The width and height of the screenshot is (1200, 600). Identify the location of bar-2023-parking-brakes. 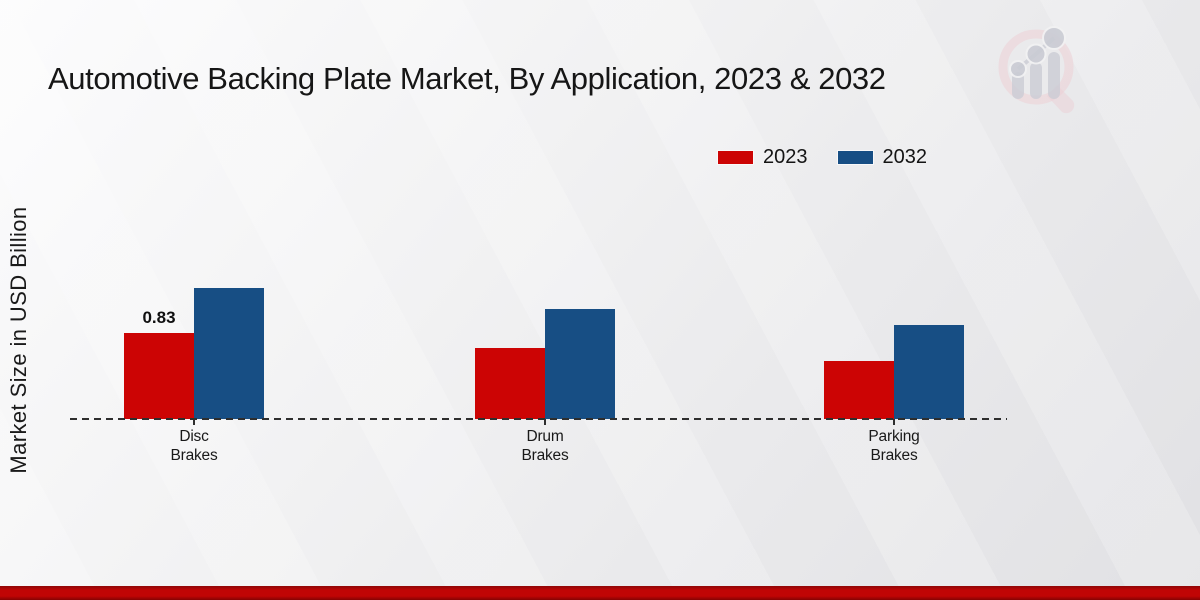
(859, 390).